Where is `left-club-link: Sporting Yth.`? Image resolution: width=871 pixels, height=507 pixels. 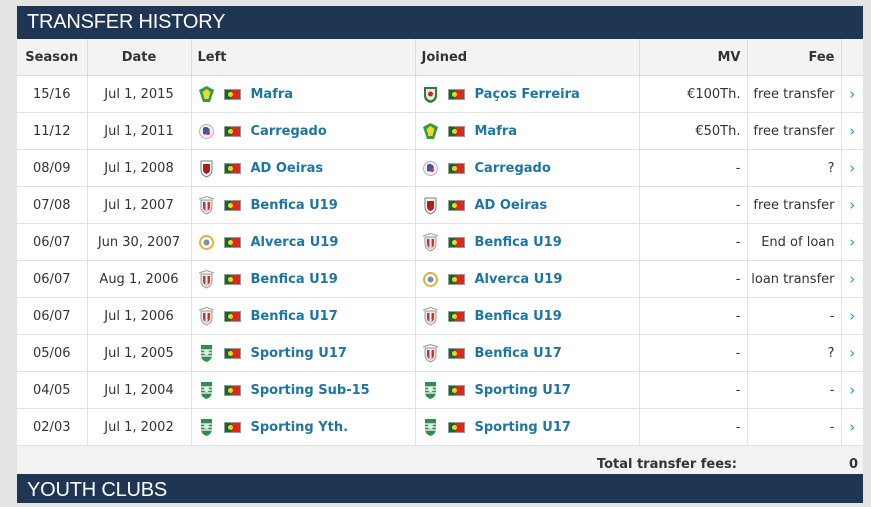 left-club-link: Sporting Yth. is located at coordinates (299, 427).